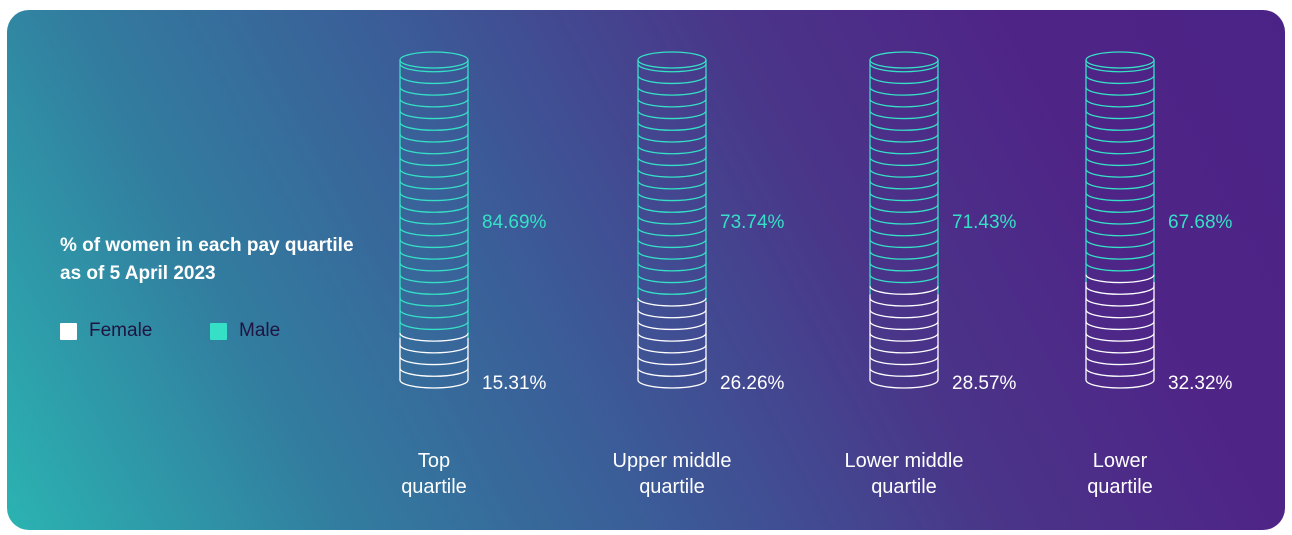  What do you see at coordinates (984, 383) in the screenshot?
I see `data-label-female-3: 28.57%` at bounding box center [984, 383].